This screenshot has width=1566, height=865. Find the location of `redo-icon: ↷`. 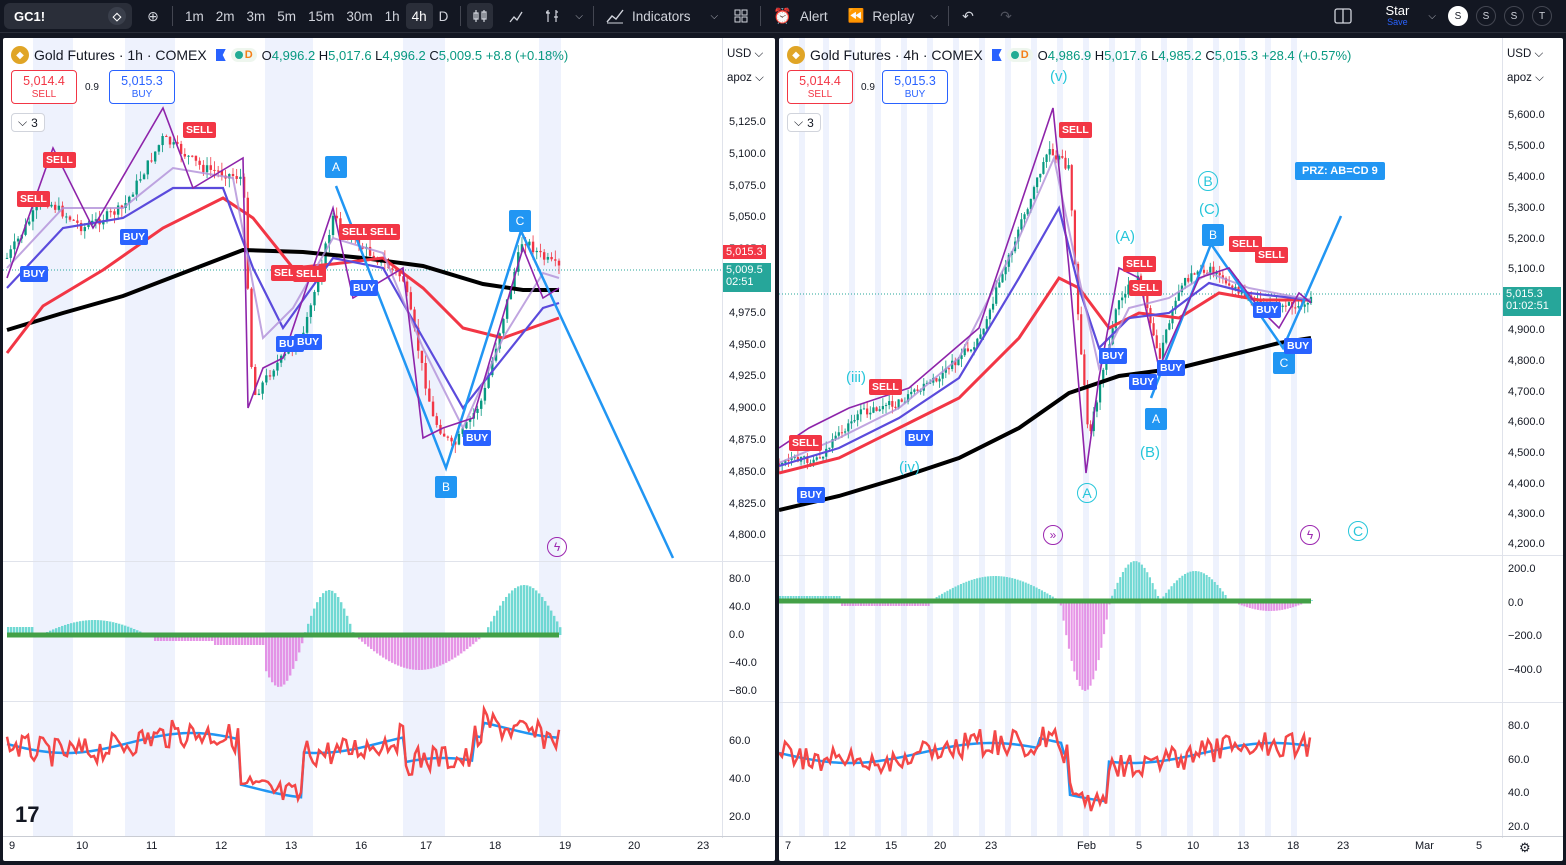

redo-icon: ↷ is located at coordinates (1006, 15).